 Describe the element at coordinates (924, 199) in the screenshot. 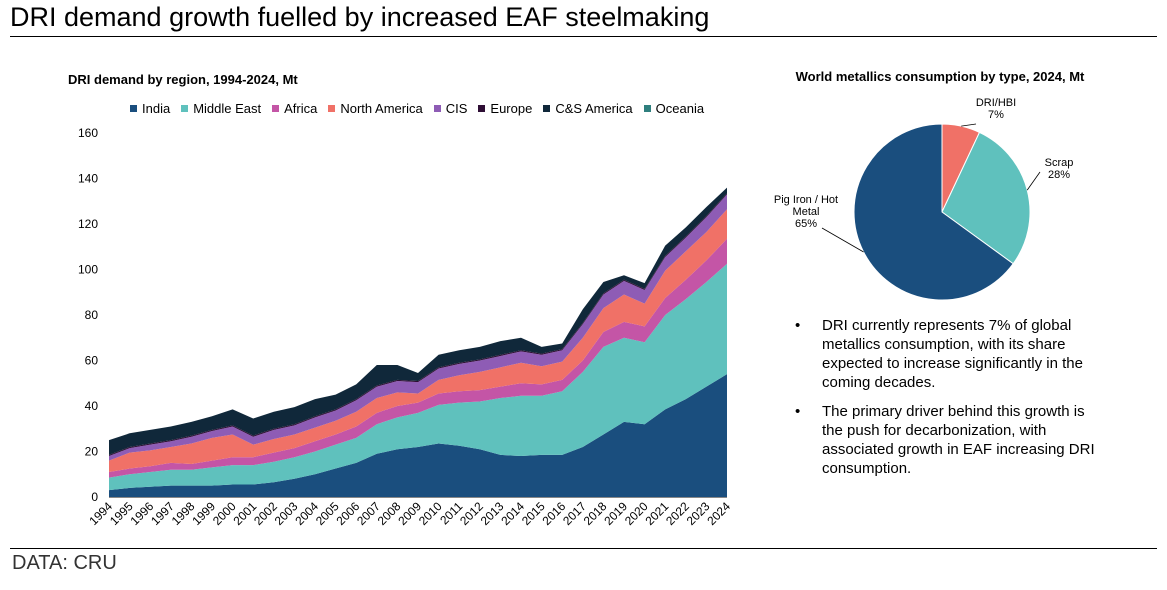

I see `pie-chart: DRI/HBI 7% Scrap 28% Pig Iron / Hot Metal 65%` at that location.